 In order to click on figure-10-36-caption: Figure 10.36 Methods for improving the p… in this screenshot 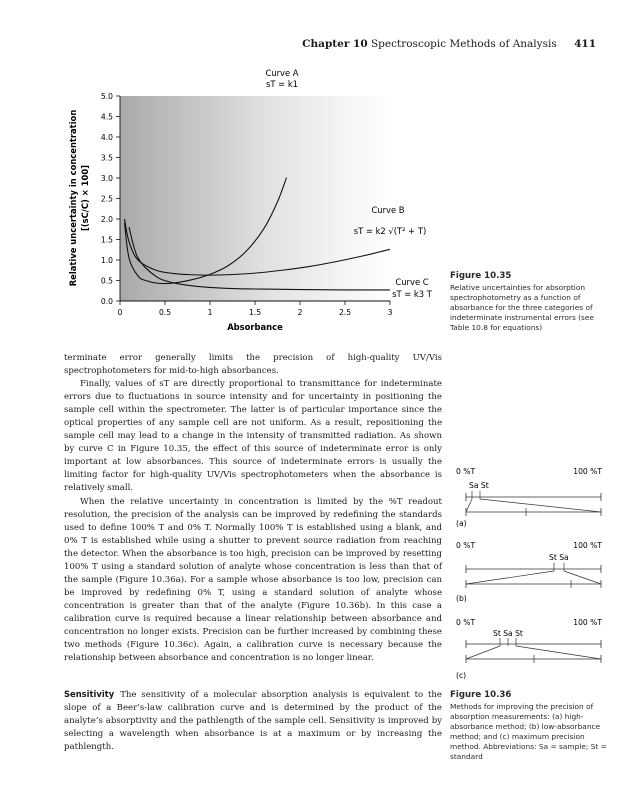, I will do `click(533, 726)`.